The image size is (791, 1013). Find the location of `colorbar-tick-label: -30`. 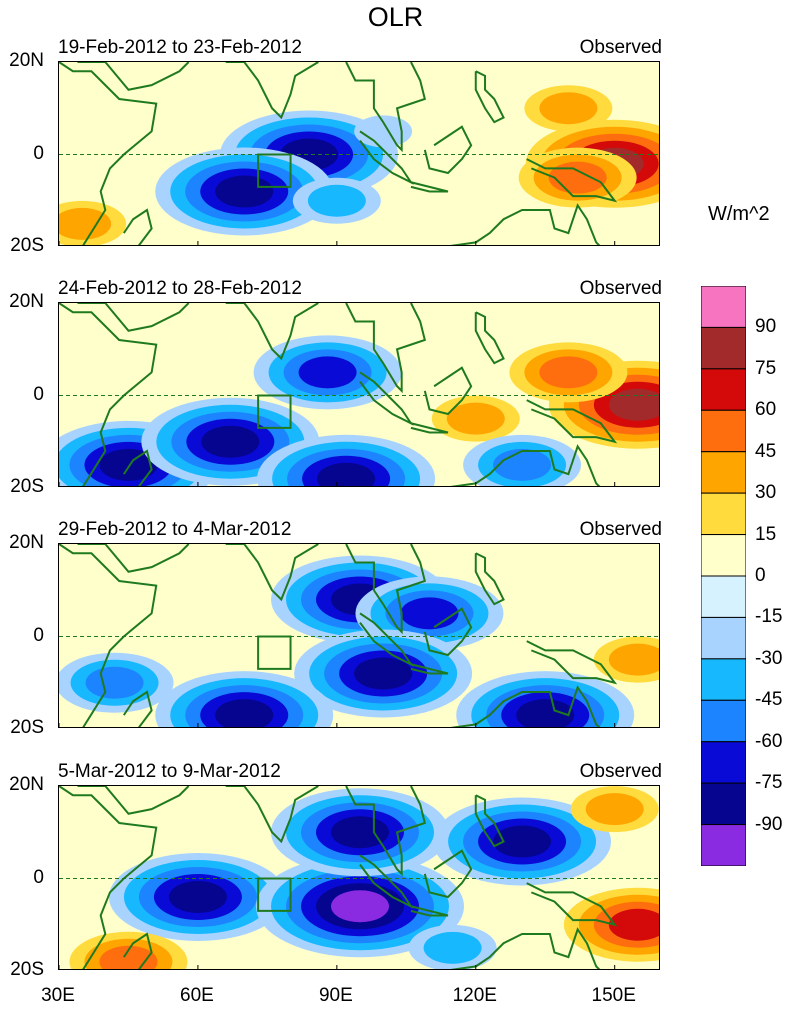

colorbar-tick-label: -30 is located at coordinates (769, 658).